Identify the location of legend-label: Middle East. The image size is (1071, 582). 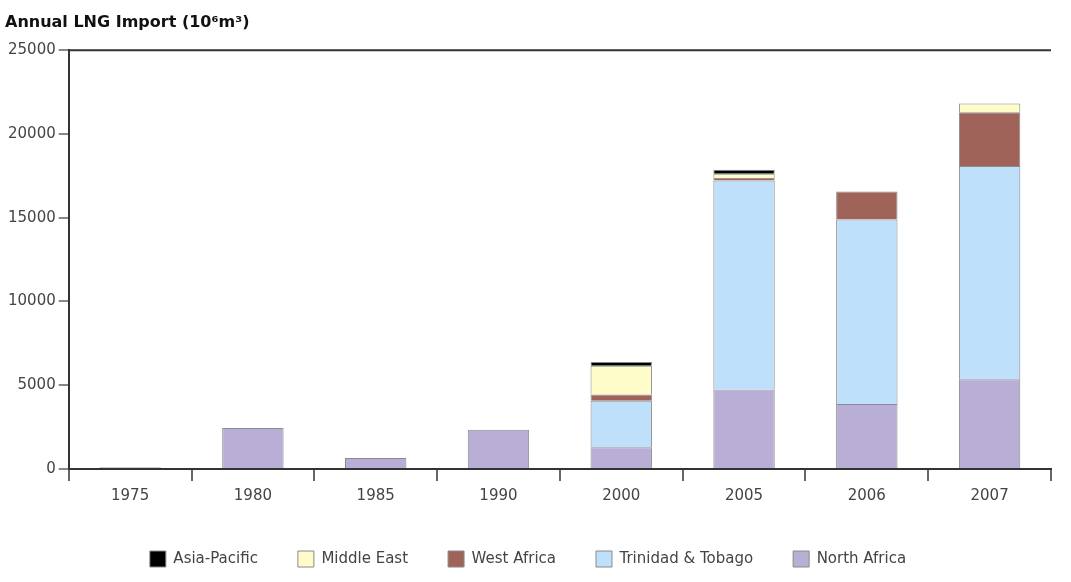
(365, 557).